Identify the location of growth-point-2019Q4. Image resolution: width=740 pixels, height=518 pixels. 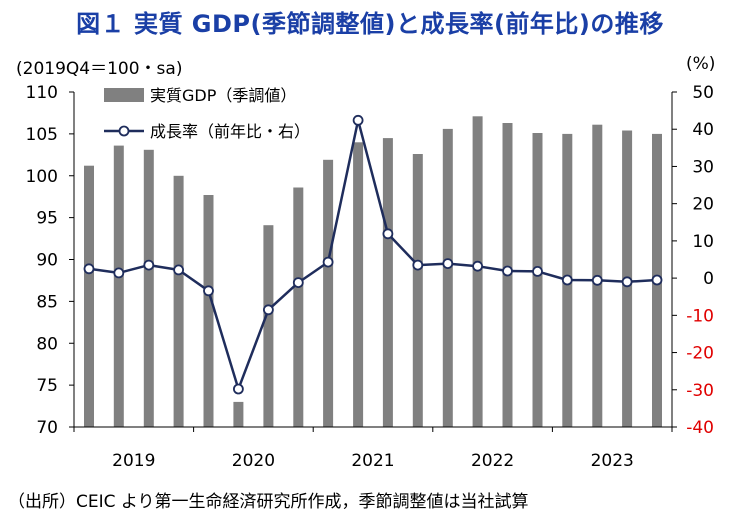
(179, 270).